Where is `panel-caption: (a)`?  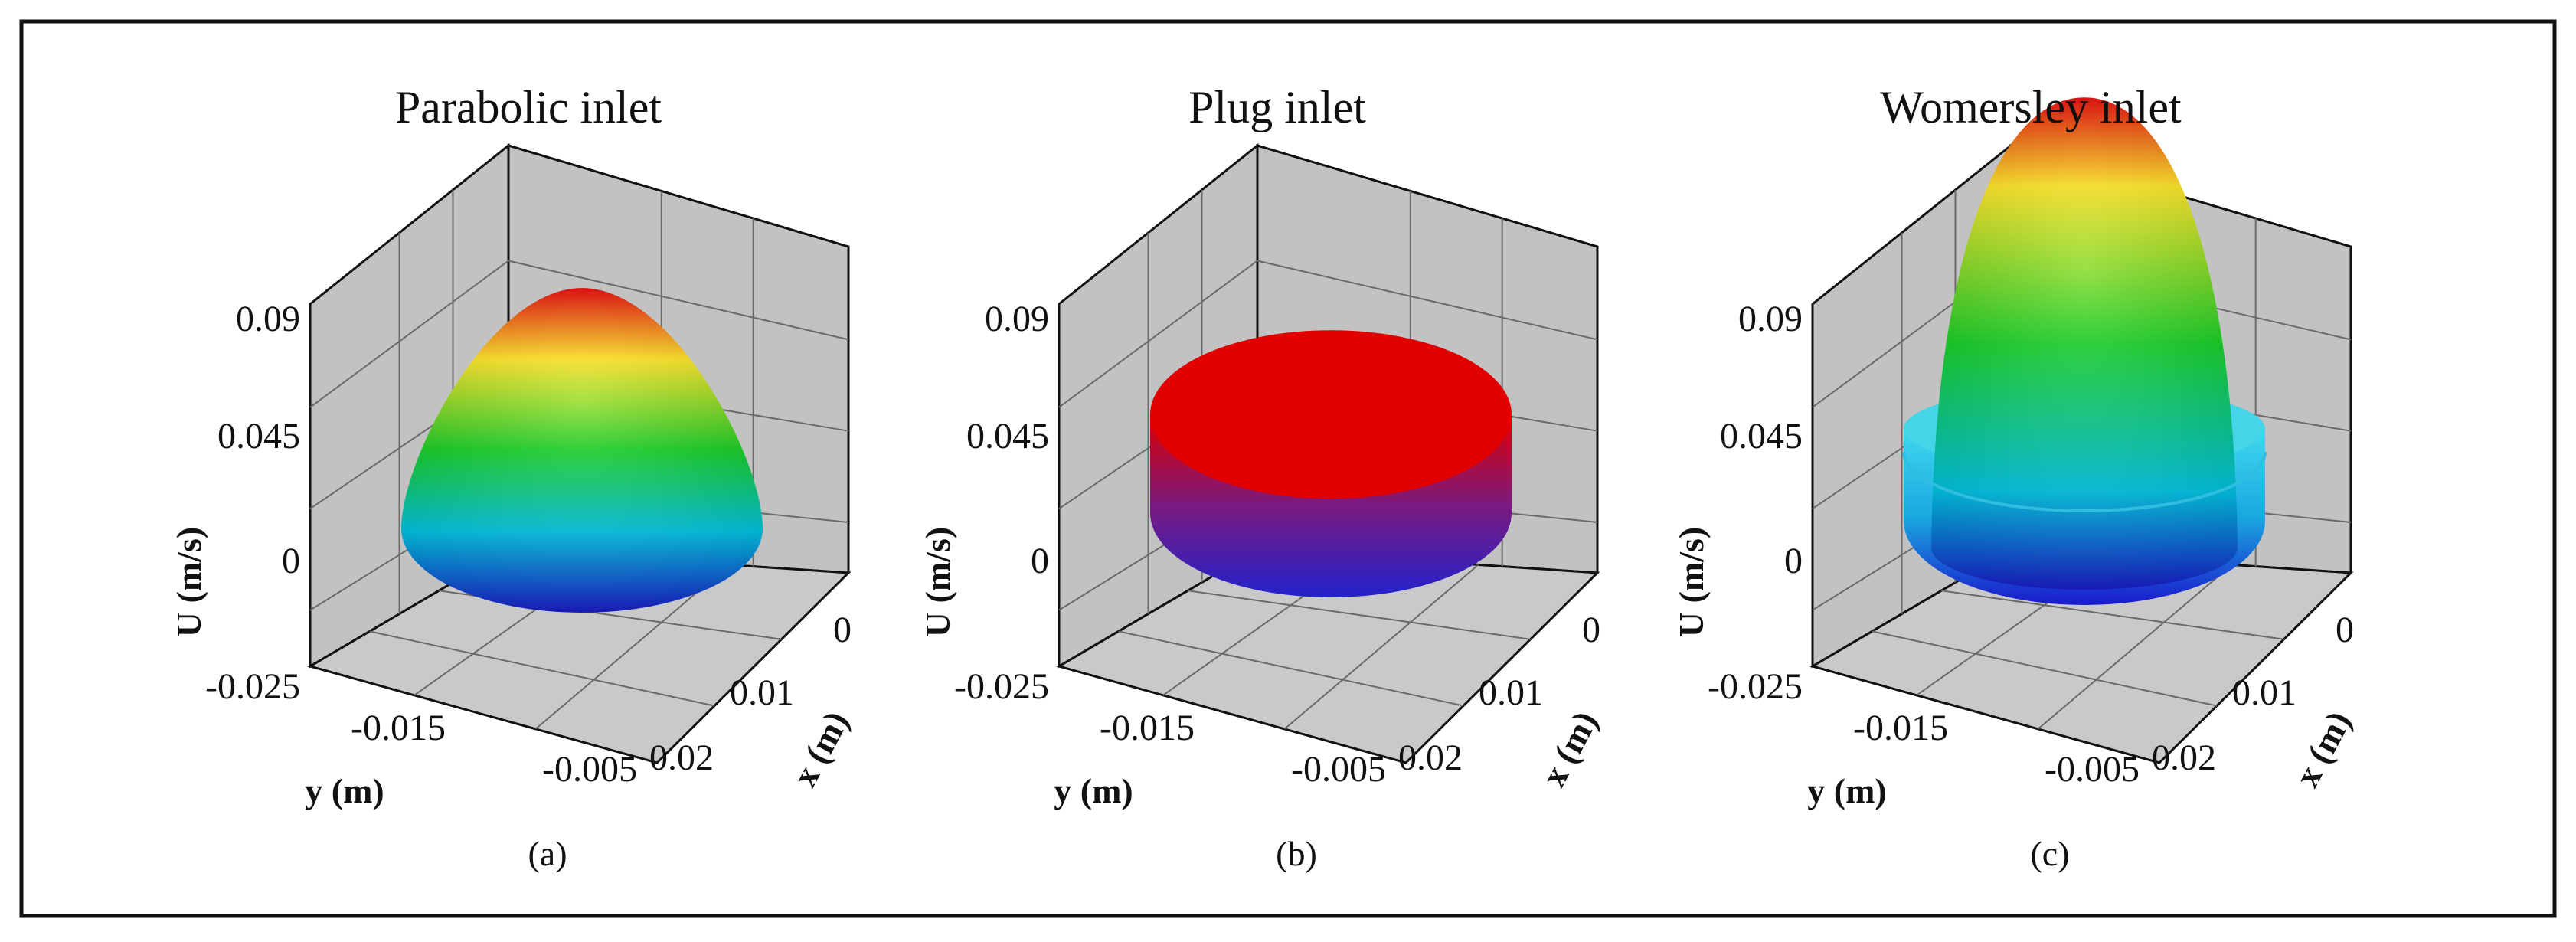
panel-caption: (a) is located at coordinates (547, 853).